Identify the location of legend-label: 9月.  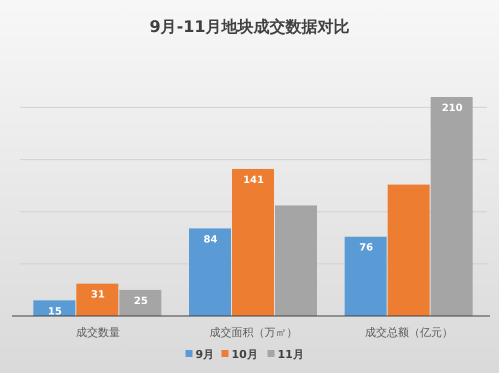
(205, 354).